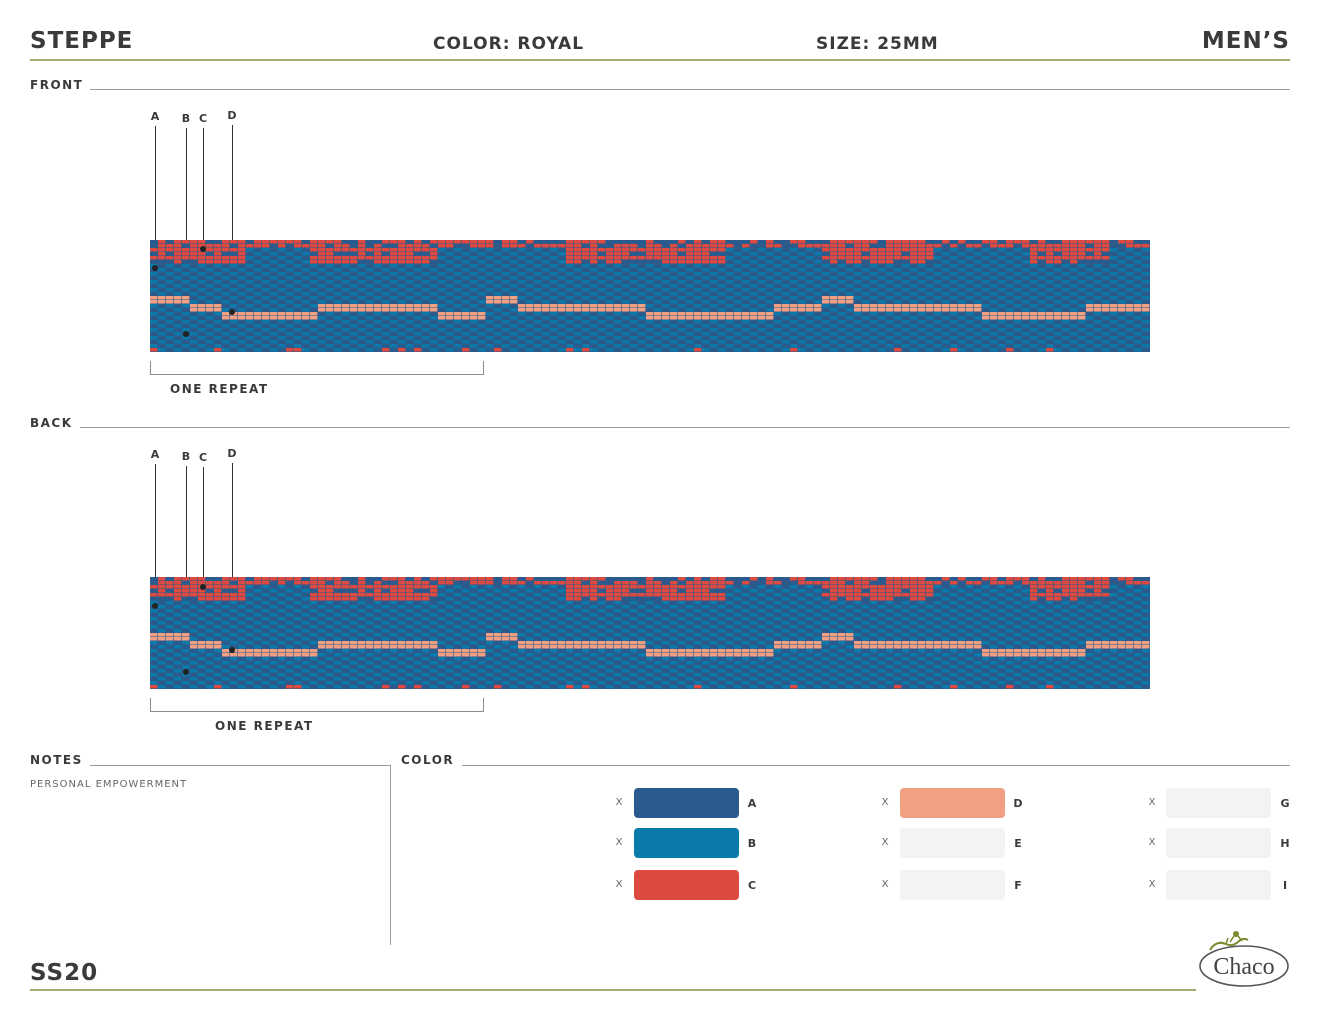  Describe the element at coordinates (264, 726) in the screenshot. I see `back-repeat-label: ONE REPEAT` at that location.